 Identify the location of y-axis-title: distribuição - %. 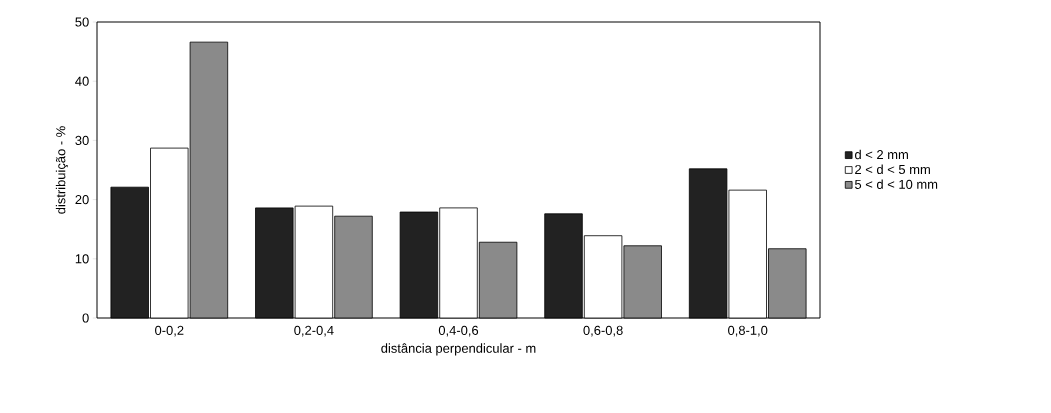
(61, 170).